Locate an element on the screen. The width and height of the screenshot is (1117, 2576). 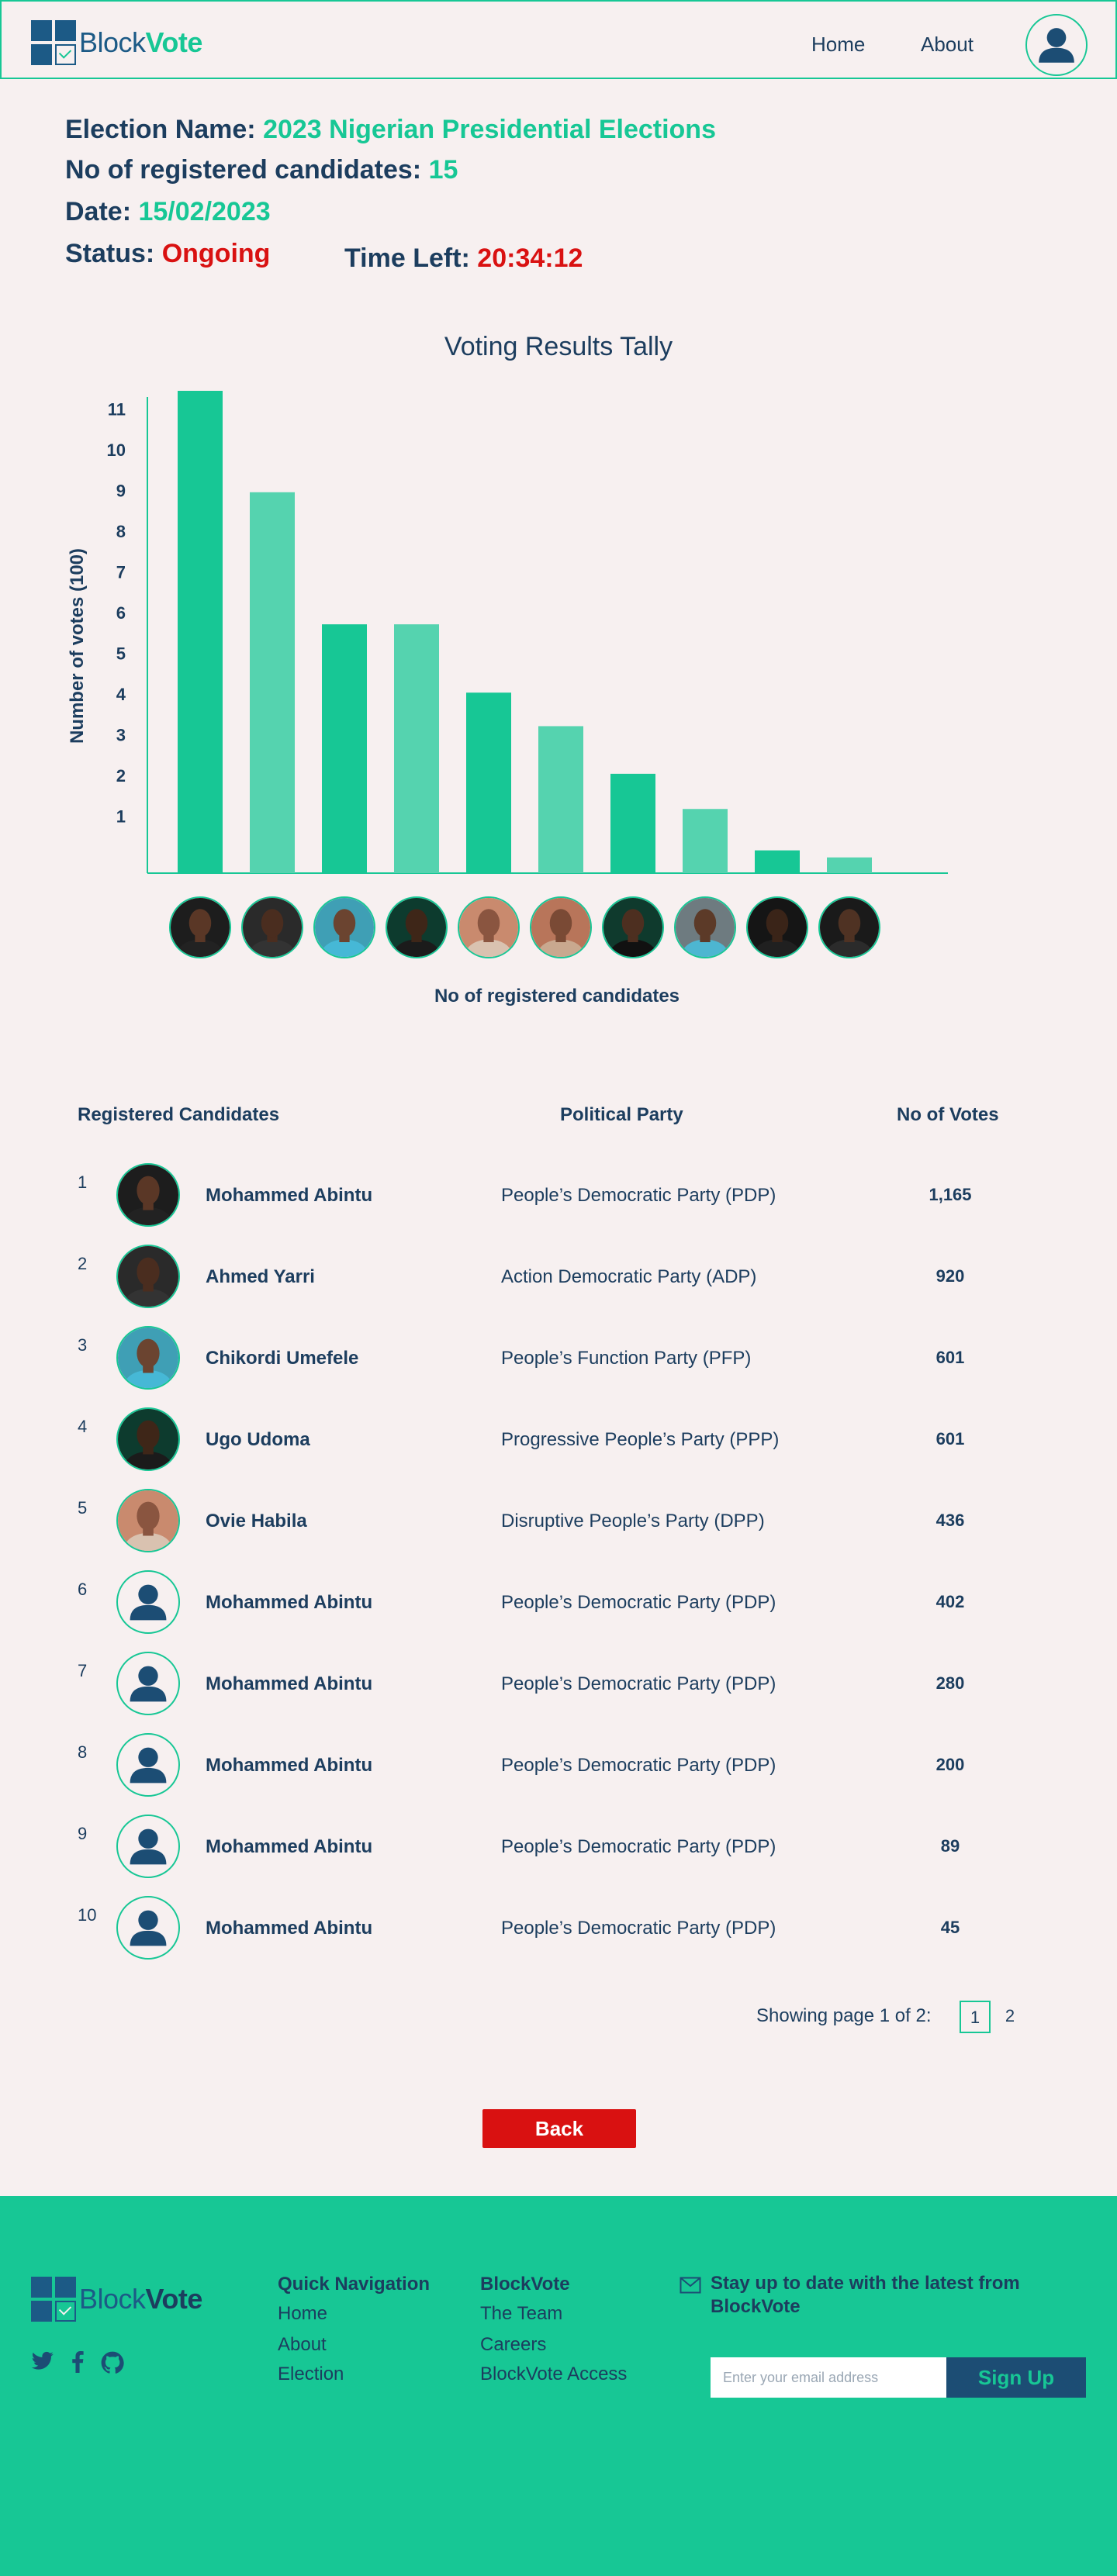
chart-title: Voting Results Tally is located at coordinates (558, 346).